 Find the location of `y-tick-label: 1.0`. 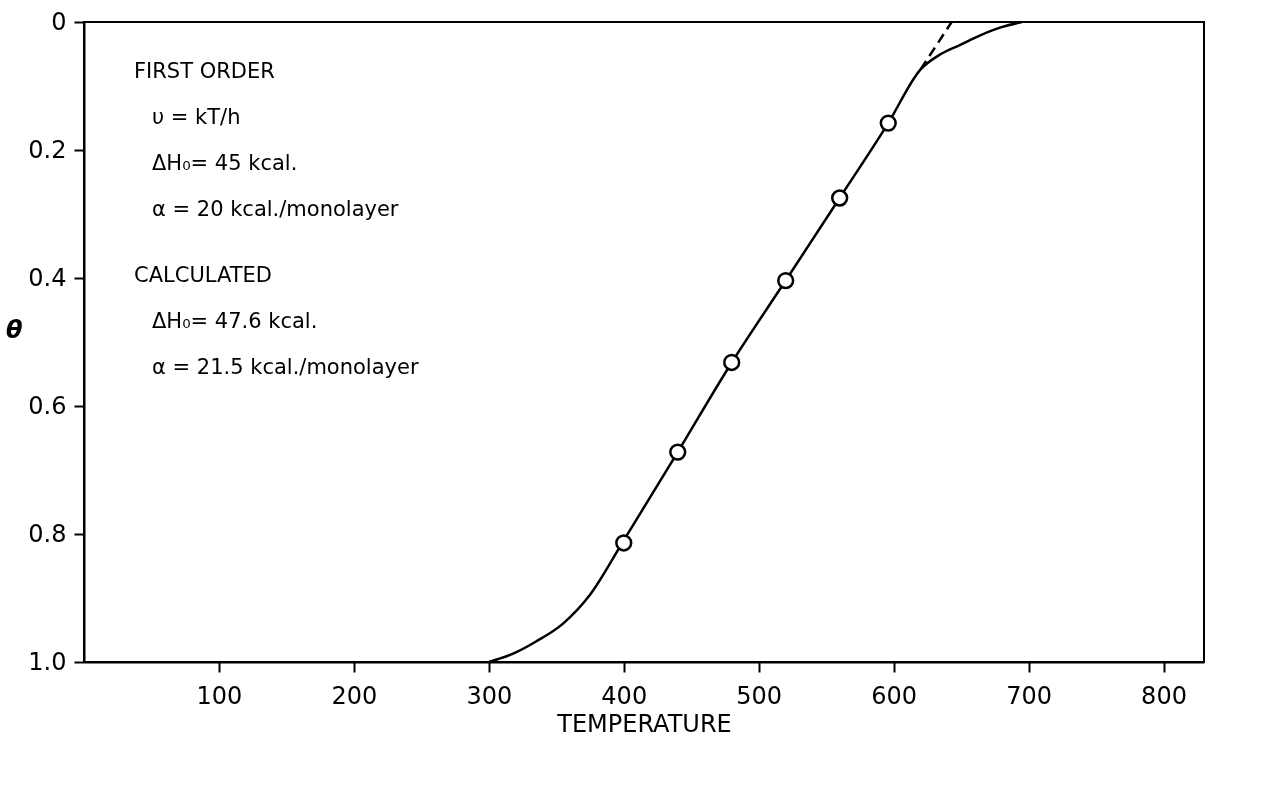

y-tick-label: 1.0 is located at coordinates (47, 661).